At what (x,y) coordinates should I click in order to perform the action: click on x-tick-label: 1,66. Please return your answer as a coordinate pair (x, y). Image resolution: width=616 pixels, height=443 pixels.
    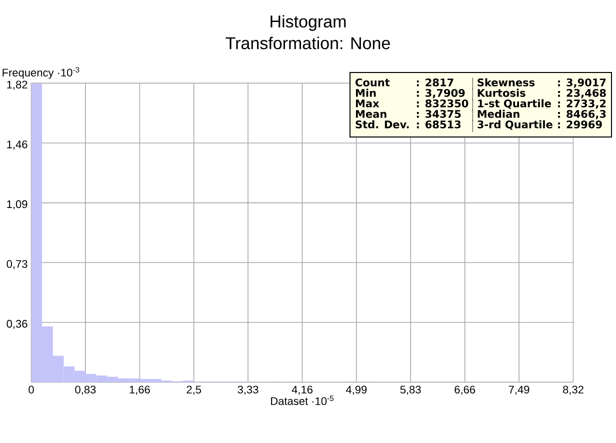
    Looking at the image, I should click on (140, 390).